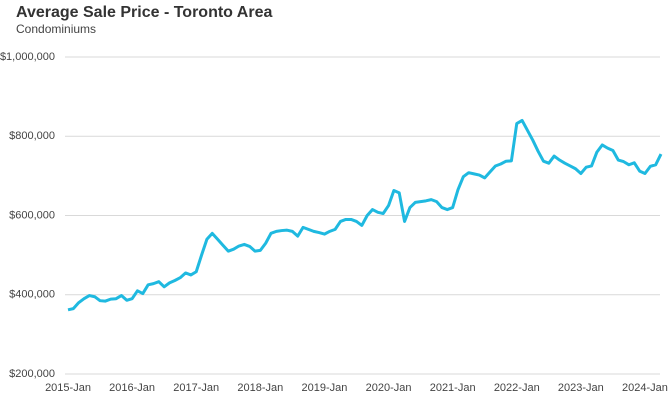 The height and width of the screenshot is (402, 670). What do you see at coordinates (389, 388) in the screenshot?
I see `x-tick-label: 2020-Jan` at bounding box center [389, 388].